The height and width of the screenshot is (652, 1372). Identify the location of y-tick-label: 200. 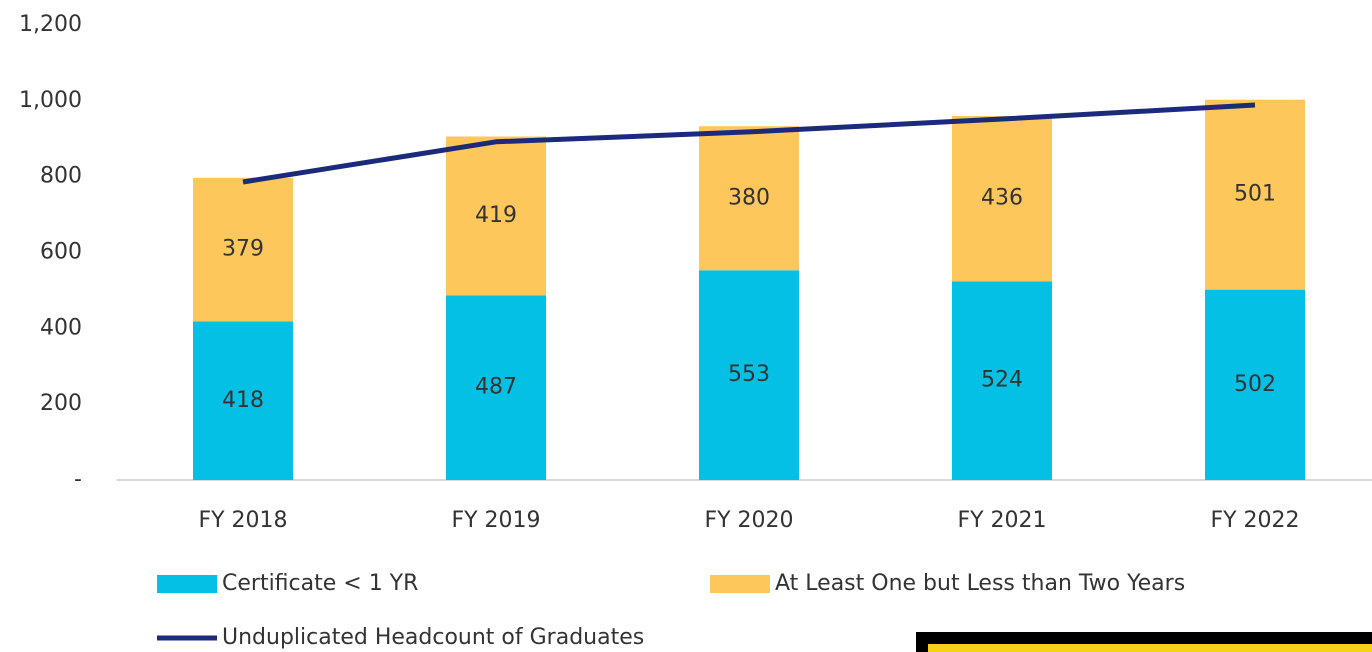
(61, 403).